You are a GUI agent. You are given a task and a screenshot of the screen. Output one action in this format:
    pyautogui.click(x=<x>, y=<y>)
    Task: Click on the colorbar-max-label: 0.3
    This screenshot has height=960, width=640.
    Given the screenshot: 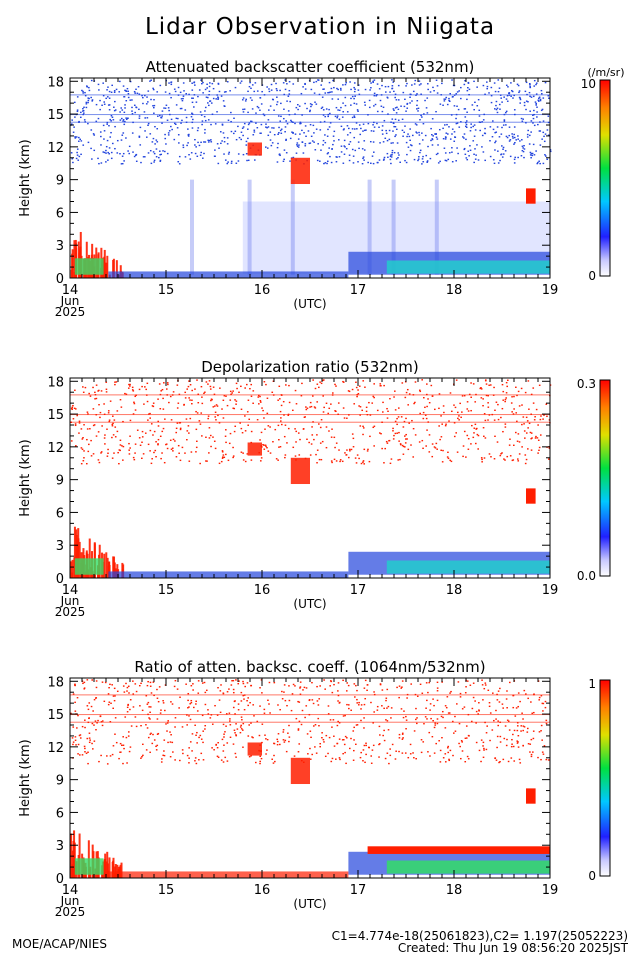 What is the action you would take?
    pyautogui.click(x=586, y=384)
    